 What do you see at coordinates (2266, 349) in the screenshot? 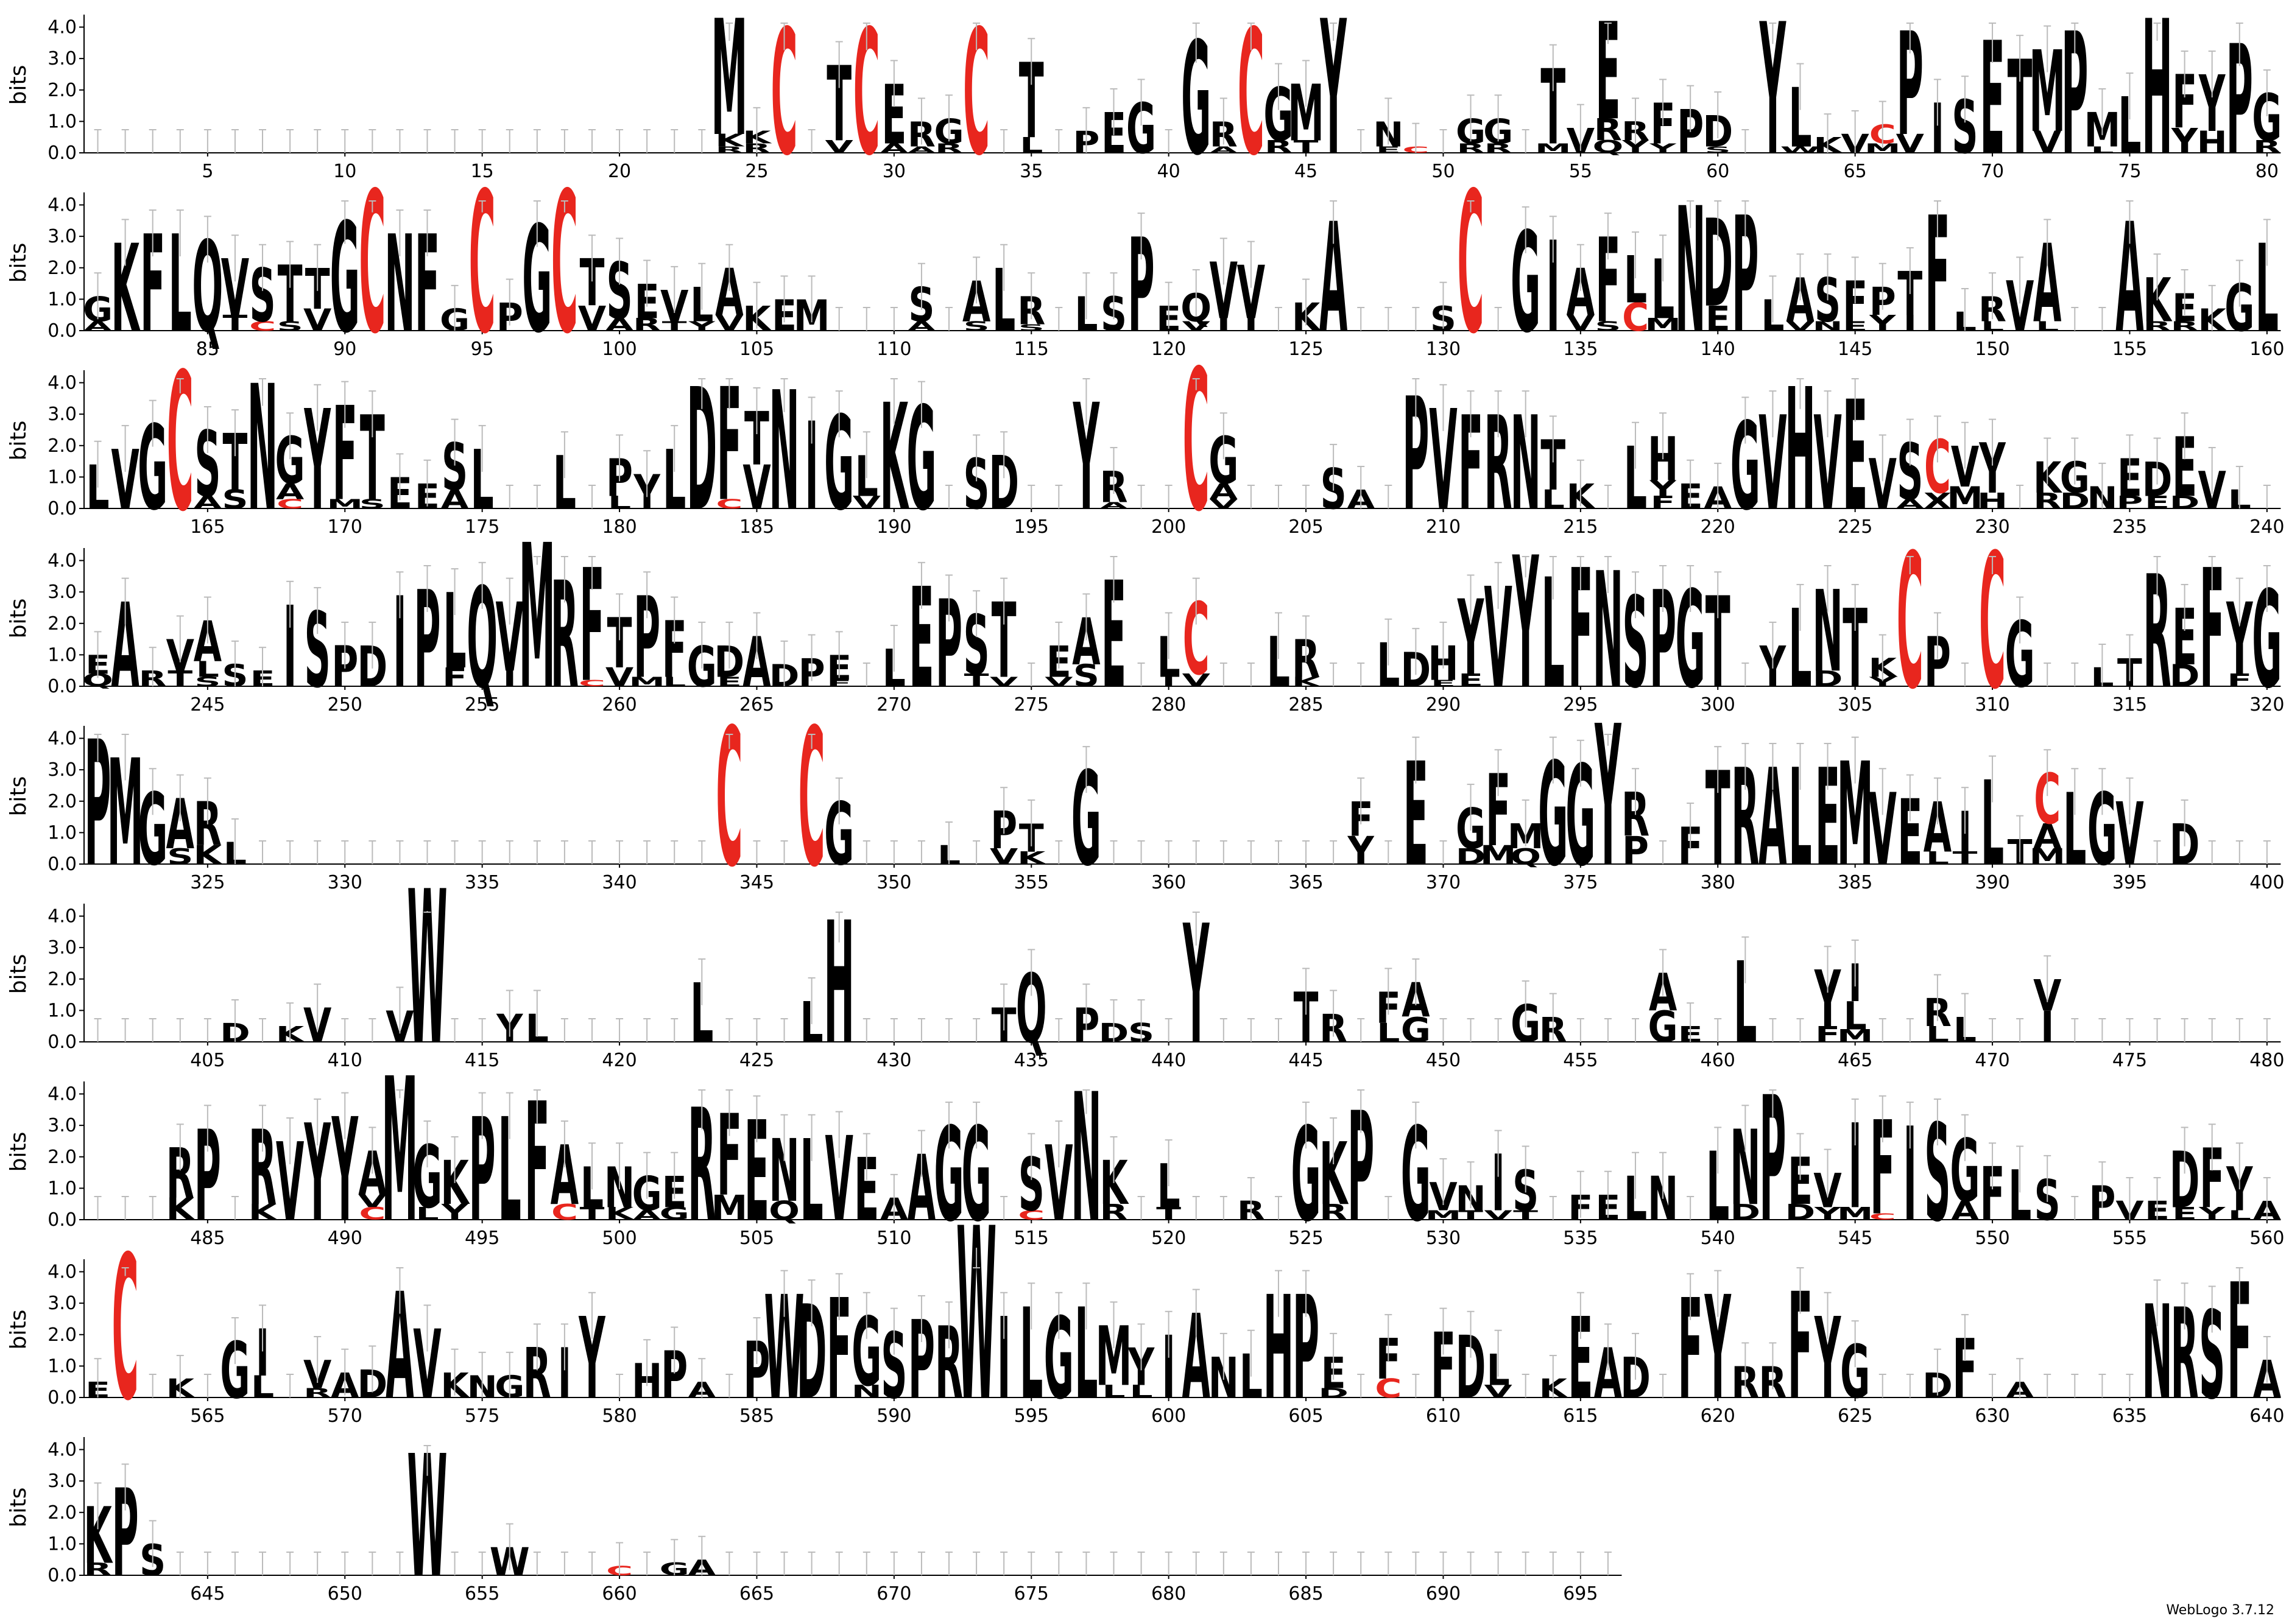
I see `x-tick-label: 160` at bounding box center [2266, 349].